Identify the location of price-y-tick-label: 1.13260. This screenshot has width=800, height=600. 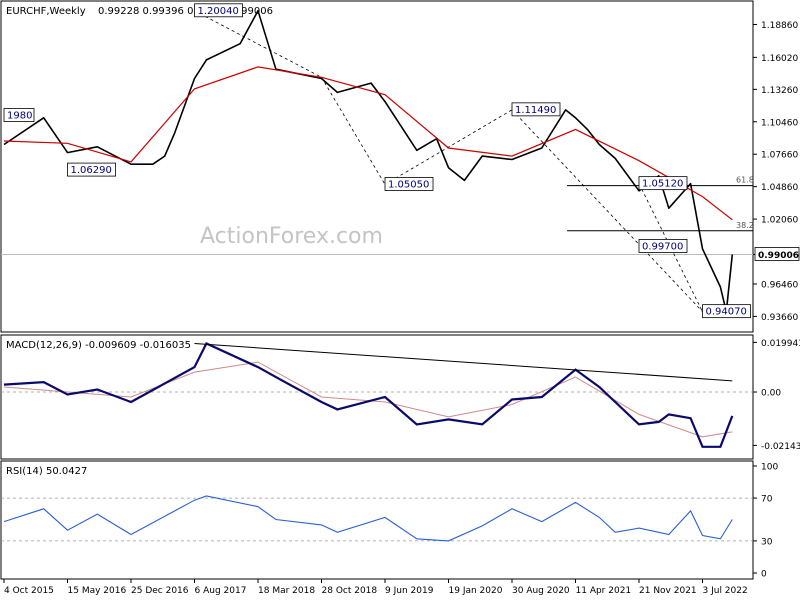
(779, 91).